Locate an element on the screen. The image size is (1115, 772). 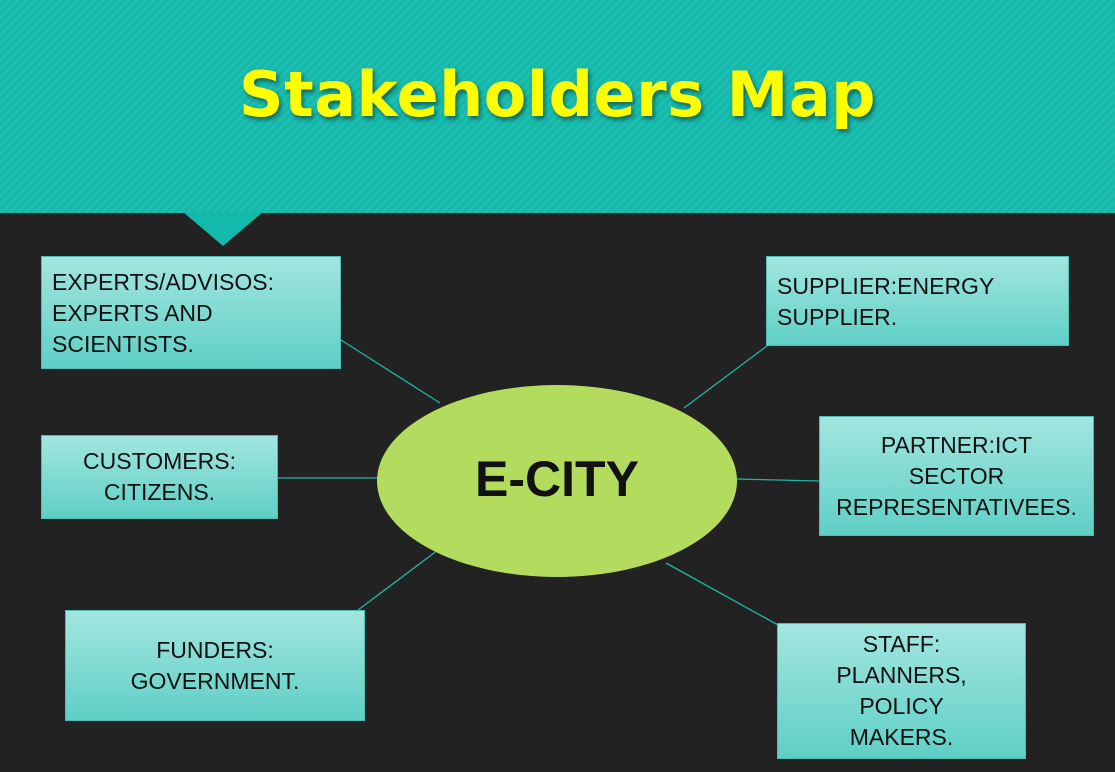
node-staff: STAFF: PLANNERS, POLICY MAKERS. is located at coordinates (901, 691).